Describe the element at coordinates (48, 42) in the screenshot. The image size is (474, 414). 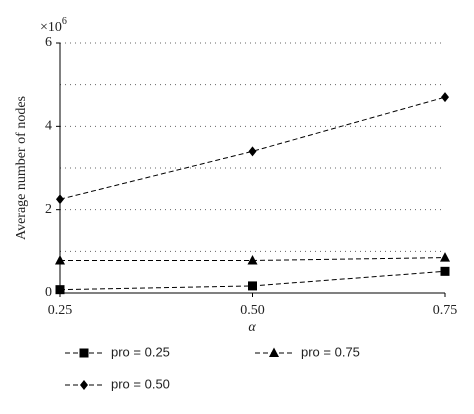
I see `y-tick-label: 6` at that location.